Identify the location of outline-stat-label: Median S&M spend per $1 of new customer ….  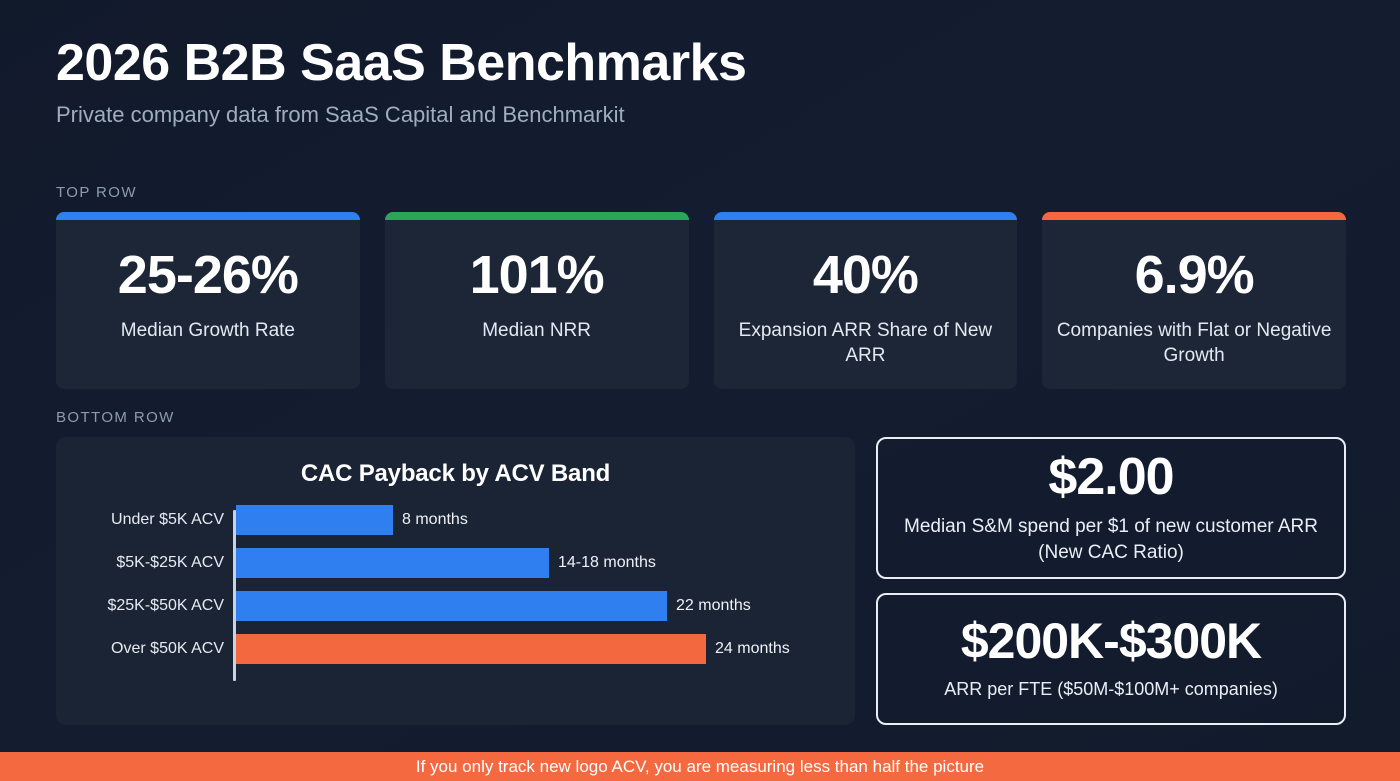
(1111, 539).